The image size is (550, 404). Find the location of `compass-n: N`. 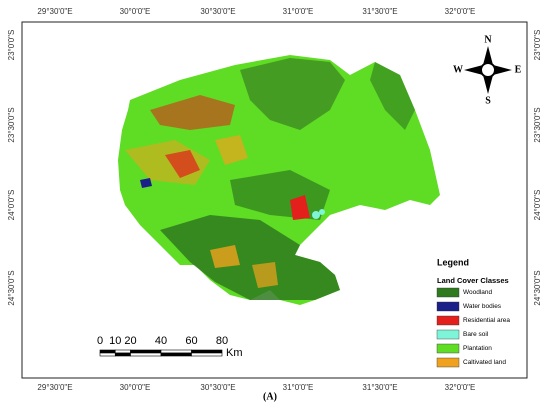

compass-n: N is located at coordinates (488, 39).